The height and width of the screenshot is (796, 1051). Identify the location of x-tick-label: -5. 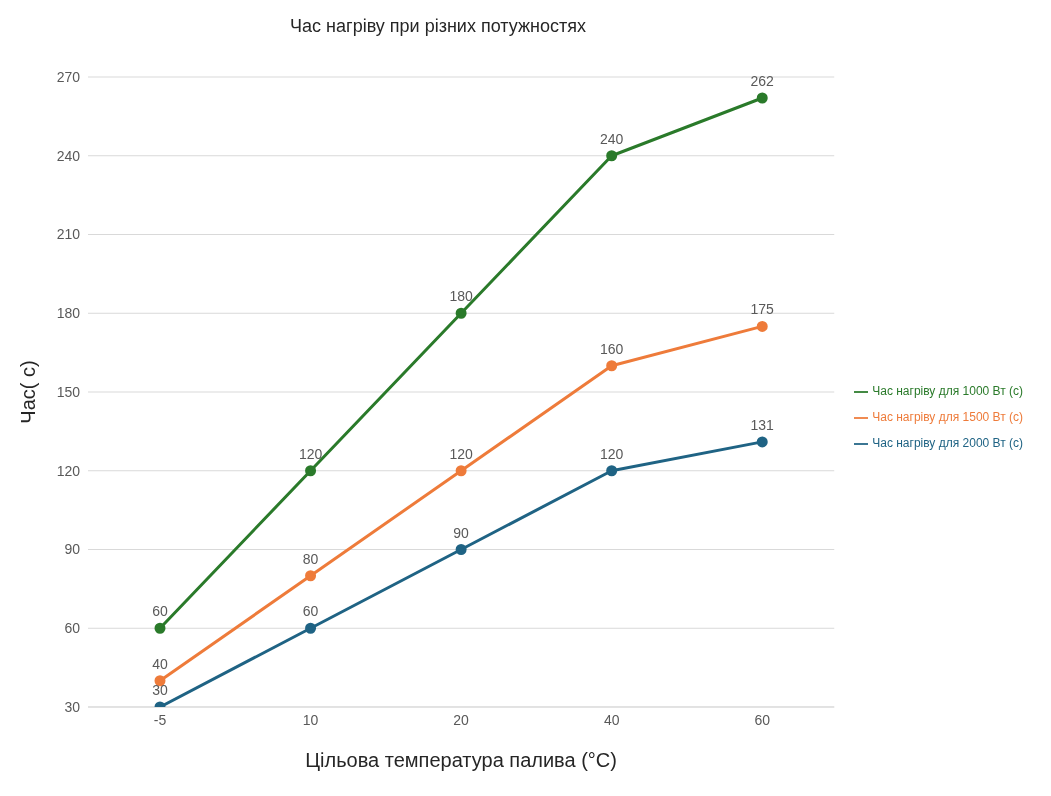
(160, 719).